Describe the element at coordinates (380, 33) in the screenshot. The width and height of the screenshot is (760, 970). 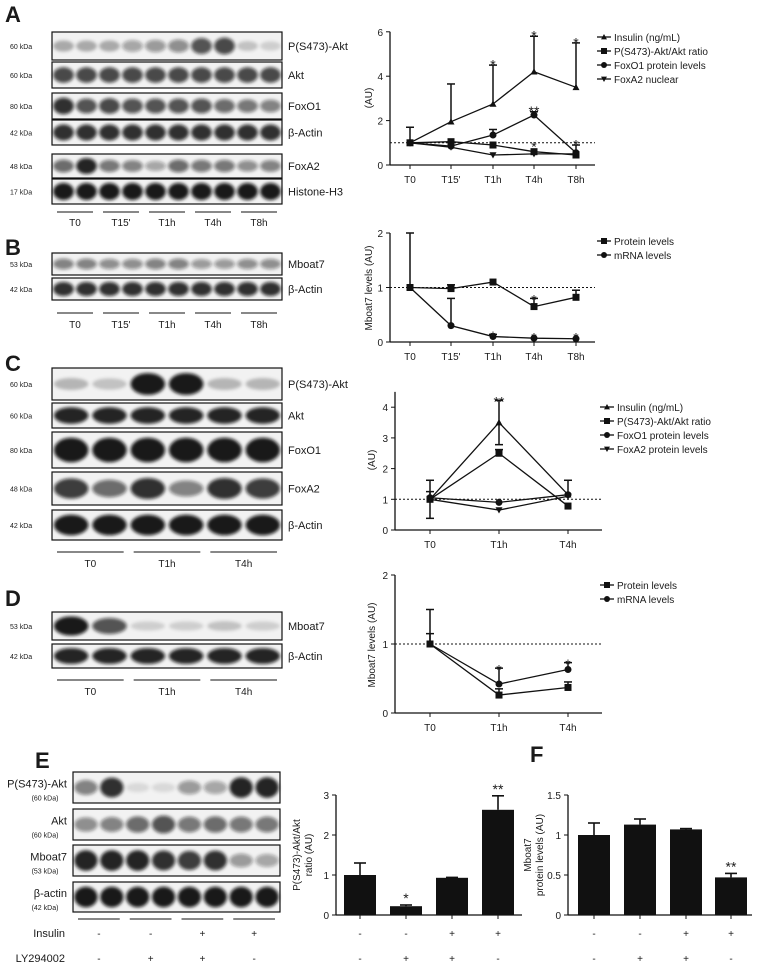
I see `y-tick-label: 6` at that location.